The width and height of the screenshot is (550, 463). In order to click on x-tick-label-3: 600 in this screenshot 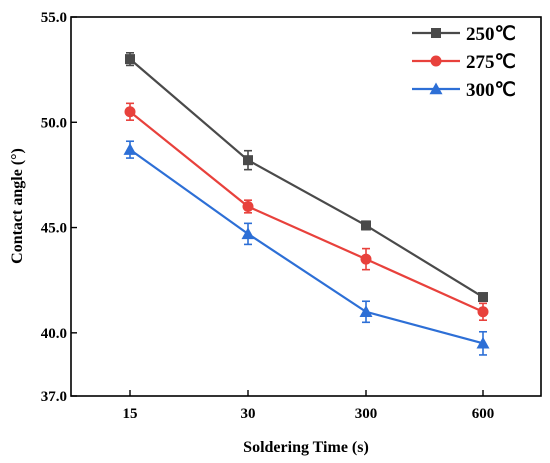, I will do `click(483, 414)`.